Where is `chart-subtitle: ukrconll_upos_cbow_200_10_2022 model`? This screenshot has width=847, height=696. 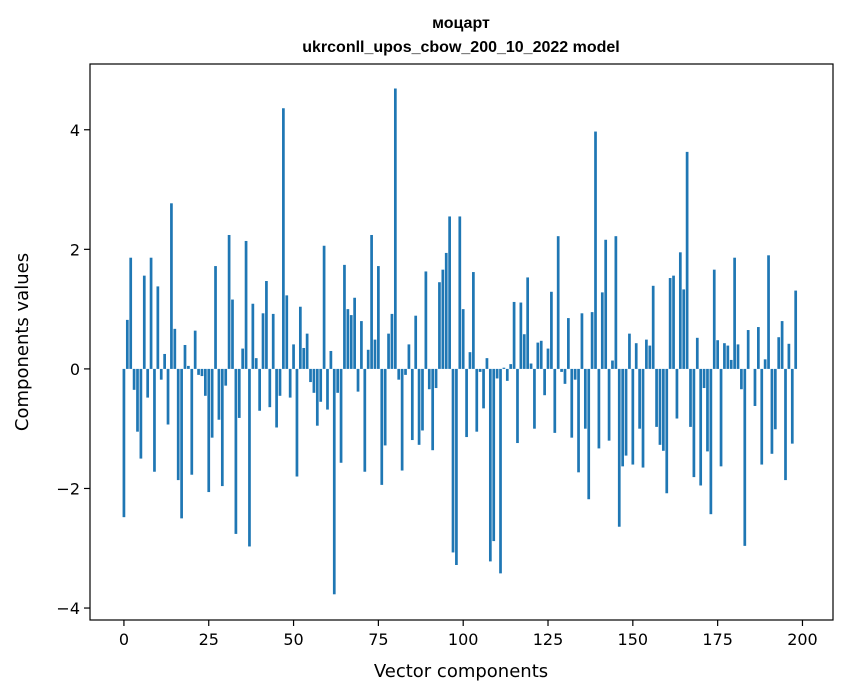 chart-subtitle: ukrconll_upos_cbow_200_10_2022 model is located at coordinates (460, 47).